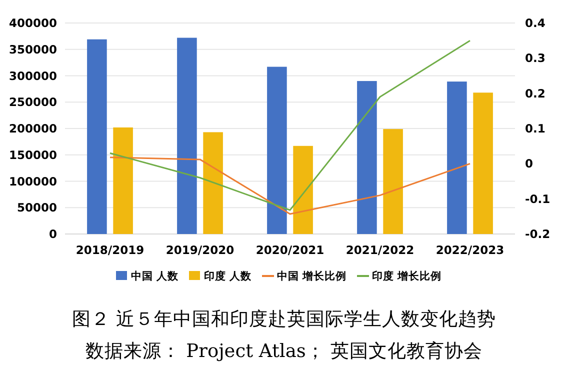 The height and width of the screenshot is (379, 568). I want to click on y-tick-label: 150000, so click(32, 155).